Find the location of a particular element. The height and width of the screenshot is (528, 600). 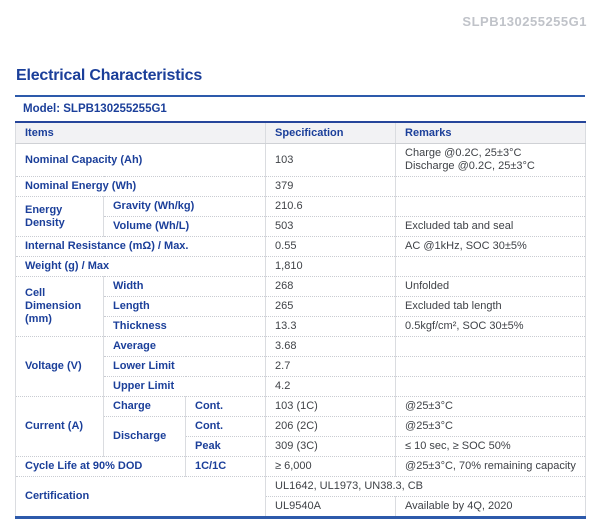

current-charge-cont-label: Cont. is located at coordinates (225, 406).